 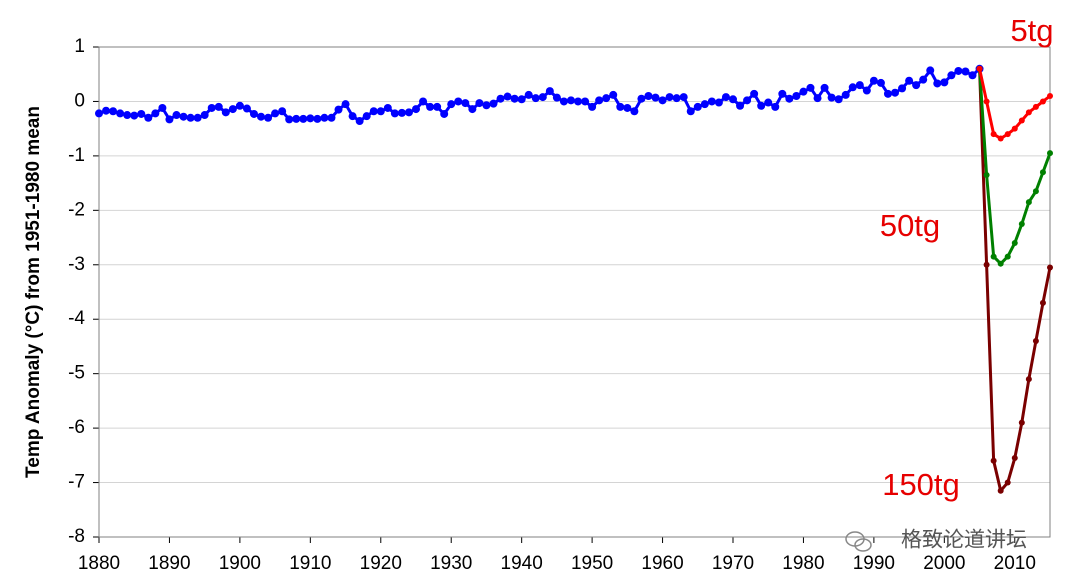 I want to click on annotation: 5tg, so click(x=1031, y=30).